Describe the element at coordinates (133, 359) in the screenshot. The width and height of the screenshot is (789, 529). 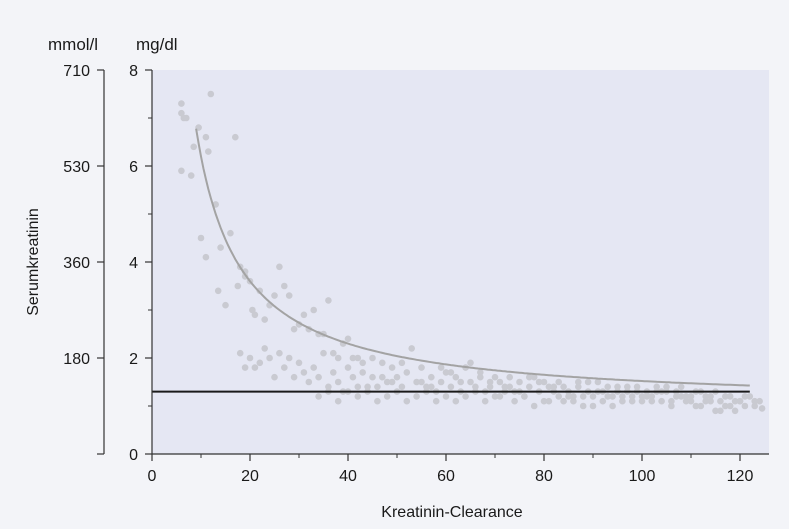
I see `y-tick-label-mgdl: 2` at that location.